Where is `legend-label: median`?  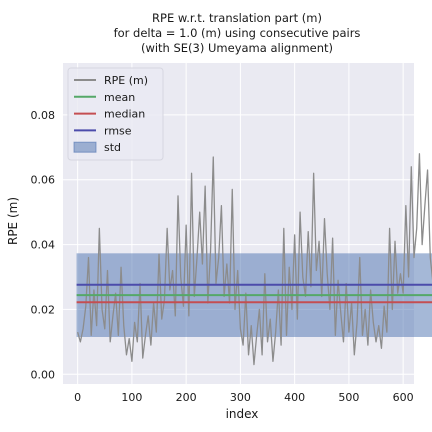
legend-label: median is located at coordinates (124, 114).